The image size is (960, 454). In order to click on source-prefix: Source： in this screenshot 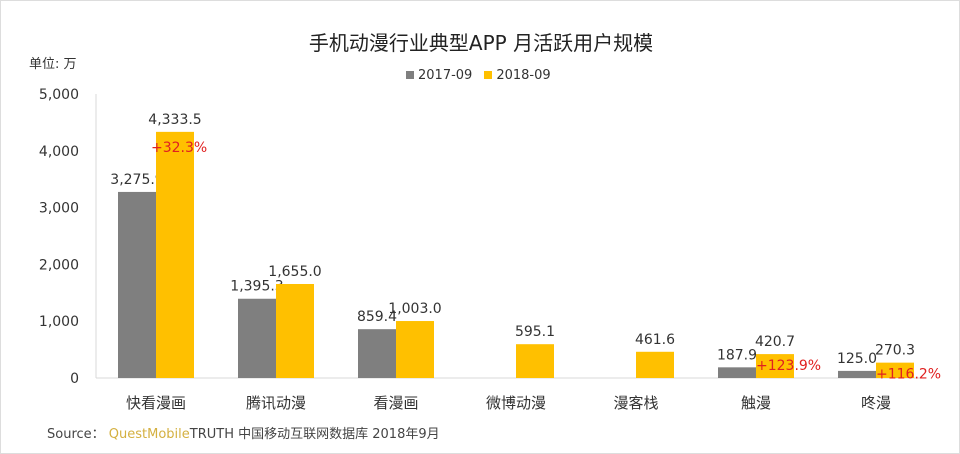, I will do `click(76, 434)`.